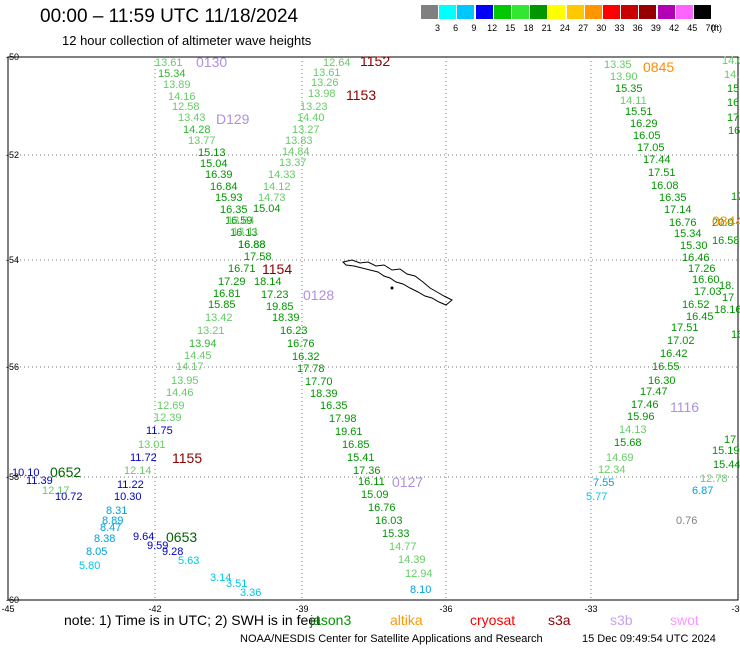  Describe the element at coordinates (172, 552) in the screenshot. I see `wave-height-value: 9.28` at that location.